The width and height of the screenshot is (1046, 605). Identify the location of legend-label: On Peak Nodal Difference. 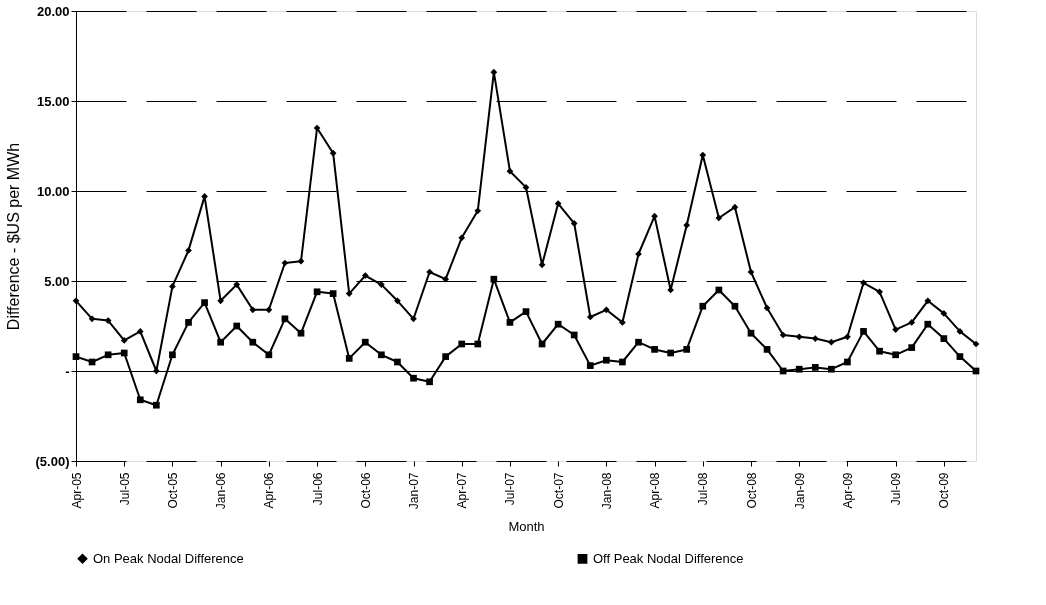
(168, 558).